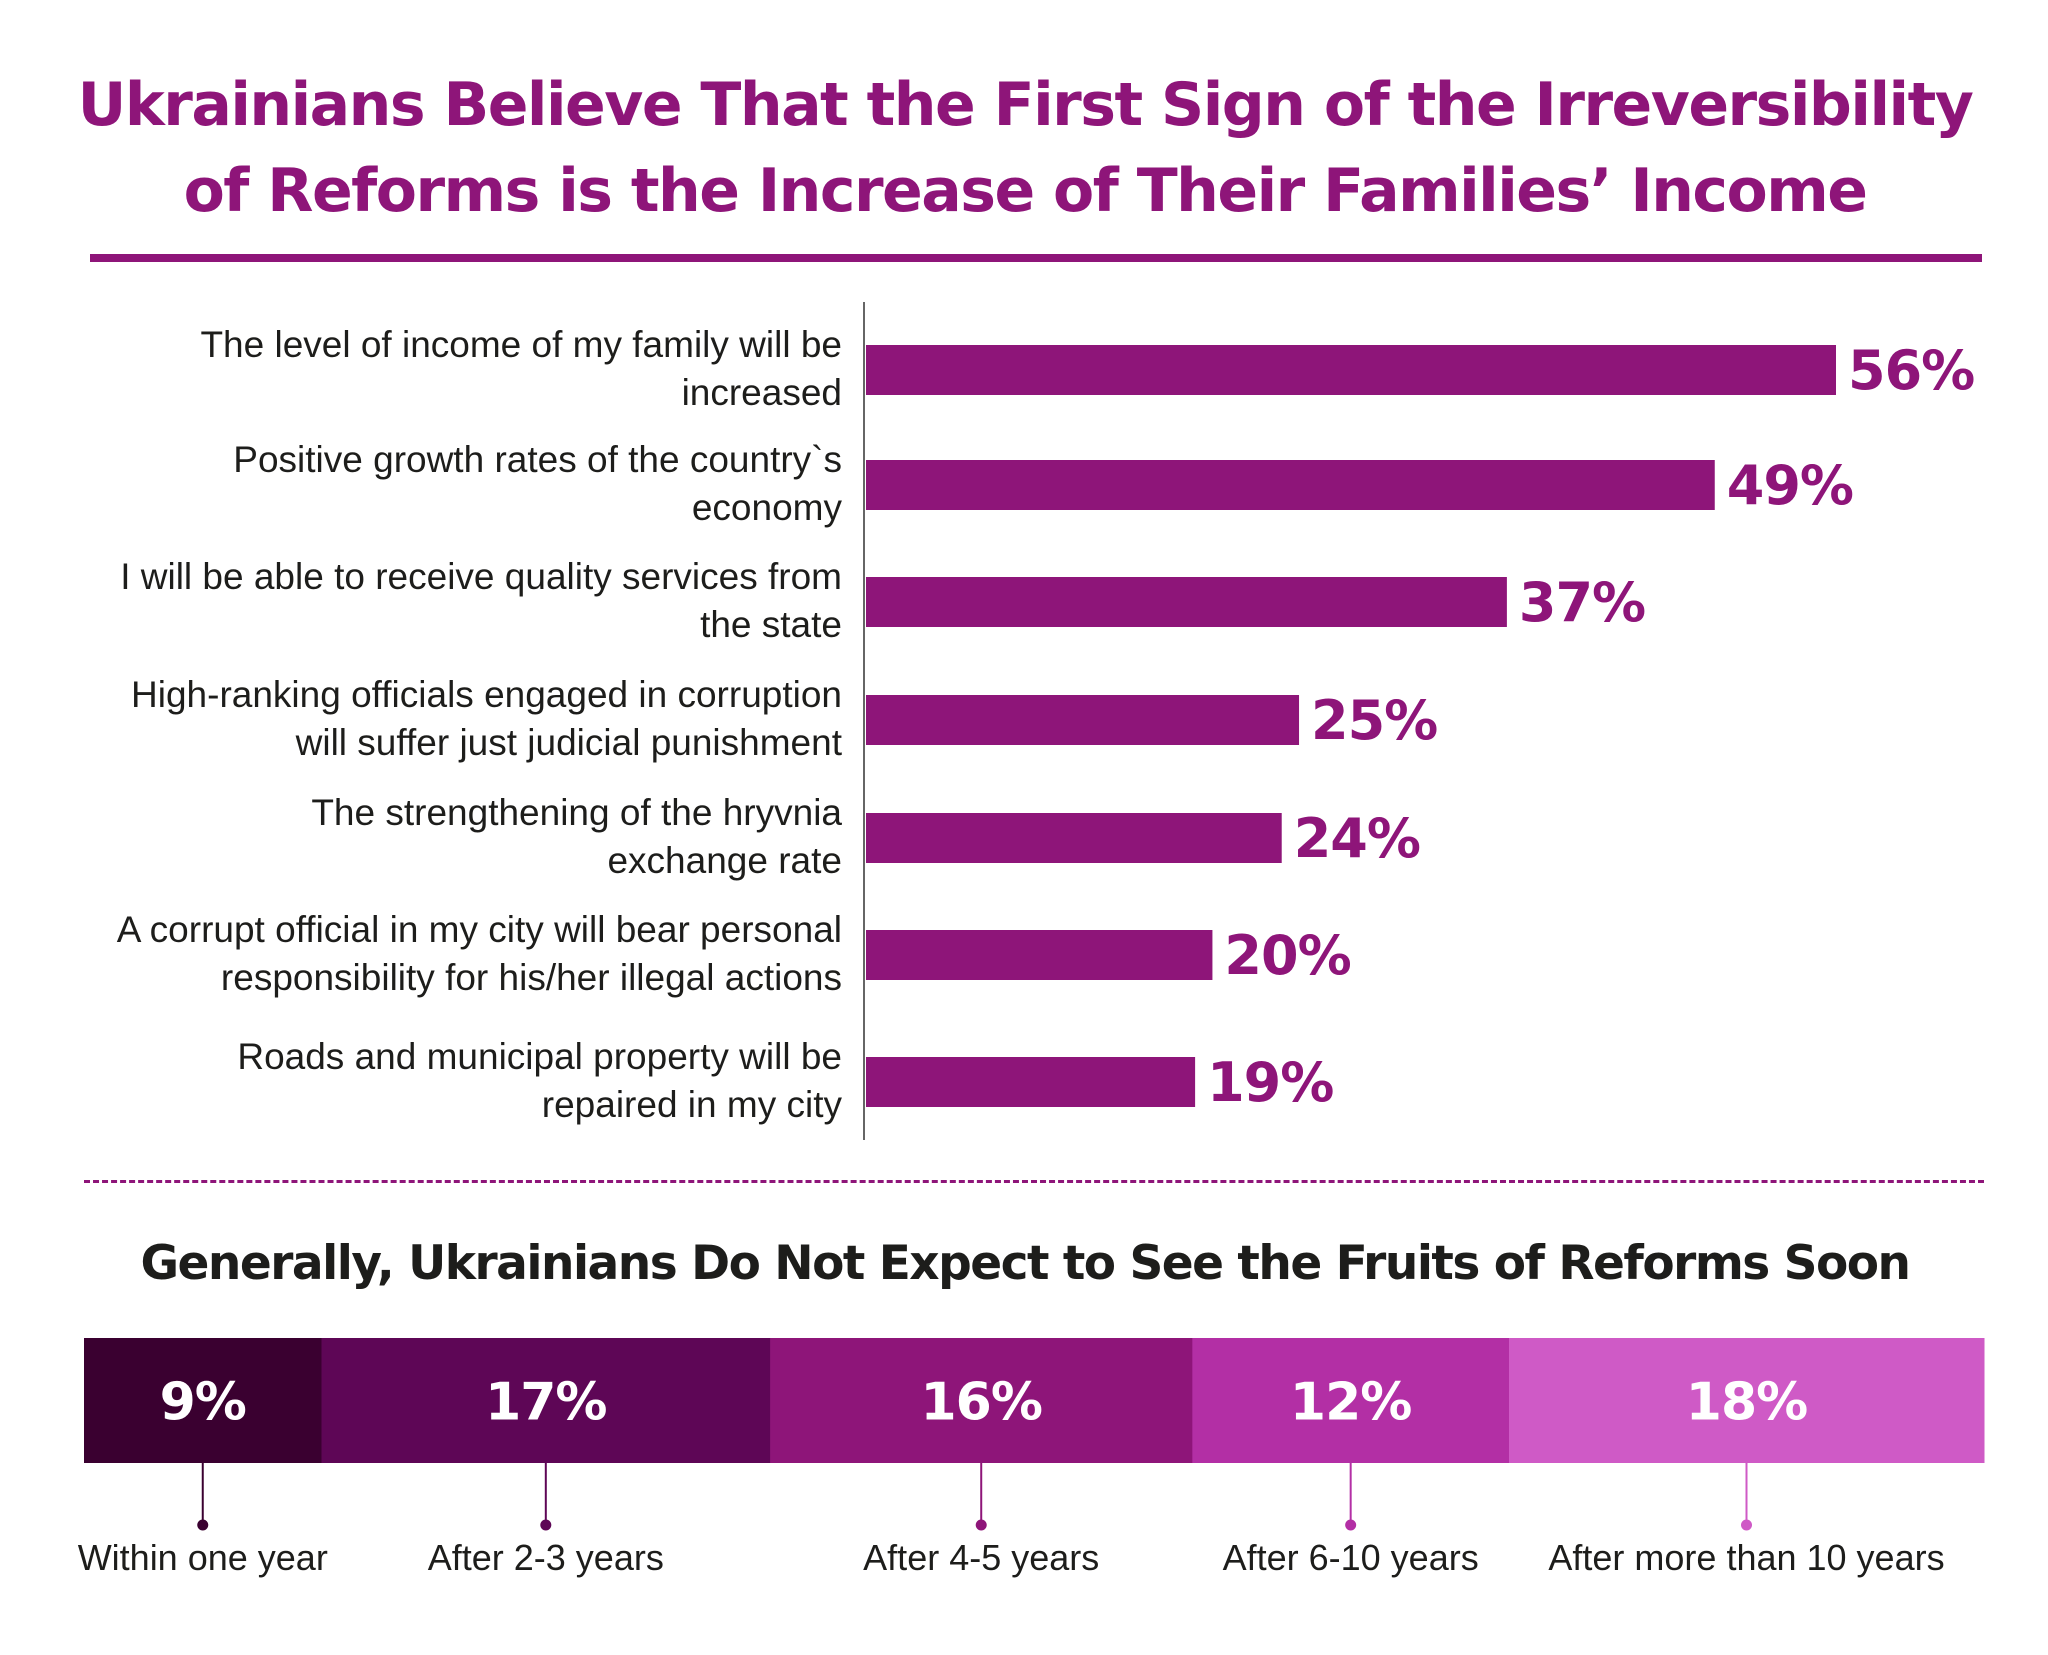 The height and width of the screenshot is (1655, 2048). What do you see at coordinates (1351, 1557) in the screenshot?
I see `segment-category-label-4: After 6-10 years` at bounding box center [1351, 1557].